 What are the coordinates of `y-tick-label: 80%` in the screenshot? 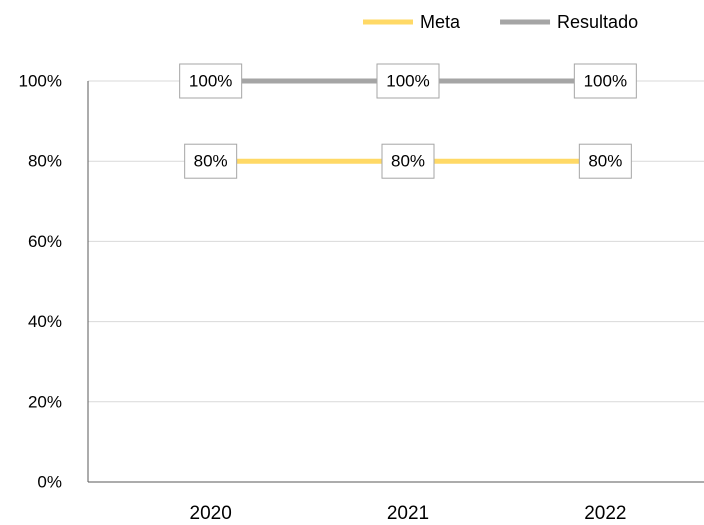 It's located at (45, 161).